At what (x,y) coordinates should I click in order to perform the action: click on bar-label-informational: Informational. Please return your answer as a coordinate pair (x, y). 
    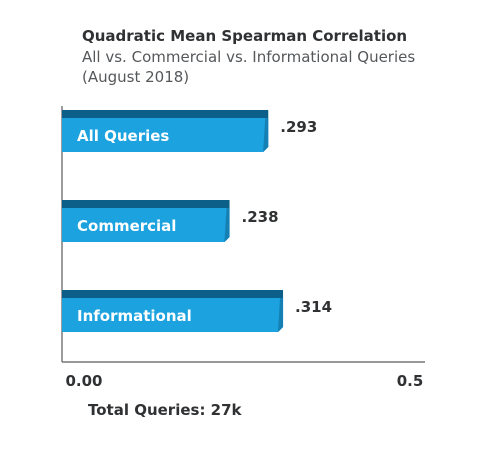
    Looking at the image, I should click on (134, 316).